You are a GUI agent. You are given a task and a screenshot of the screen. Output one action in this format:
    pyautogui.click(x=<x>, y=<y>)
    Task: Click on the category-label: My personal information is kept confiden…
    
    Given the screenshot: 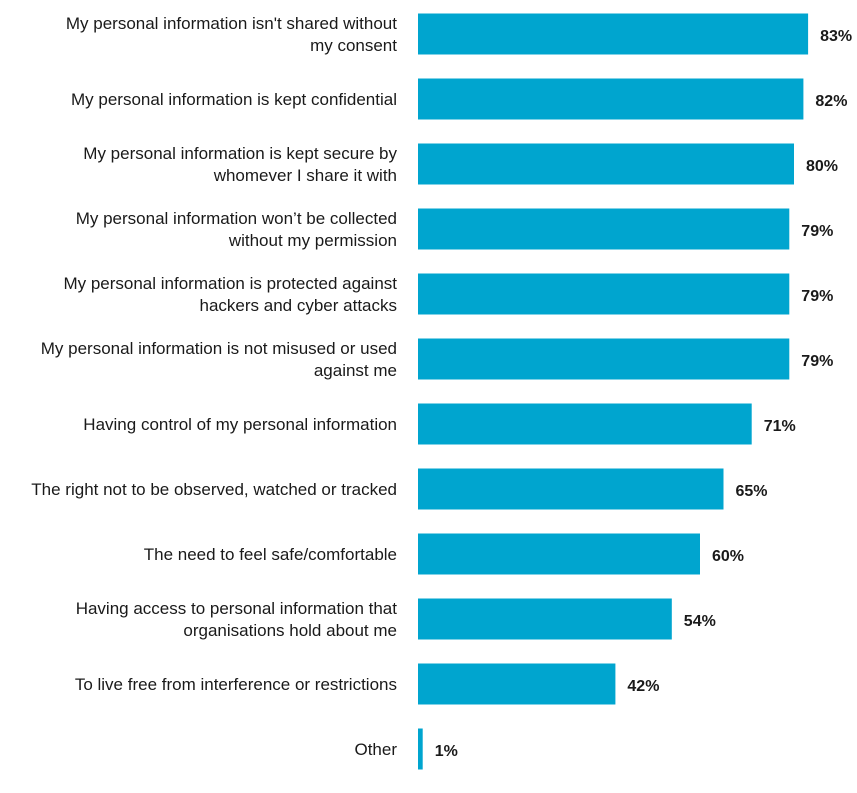 What is the action you would take?
    pyautogui.click(x=234, y=99)
    